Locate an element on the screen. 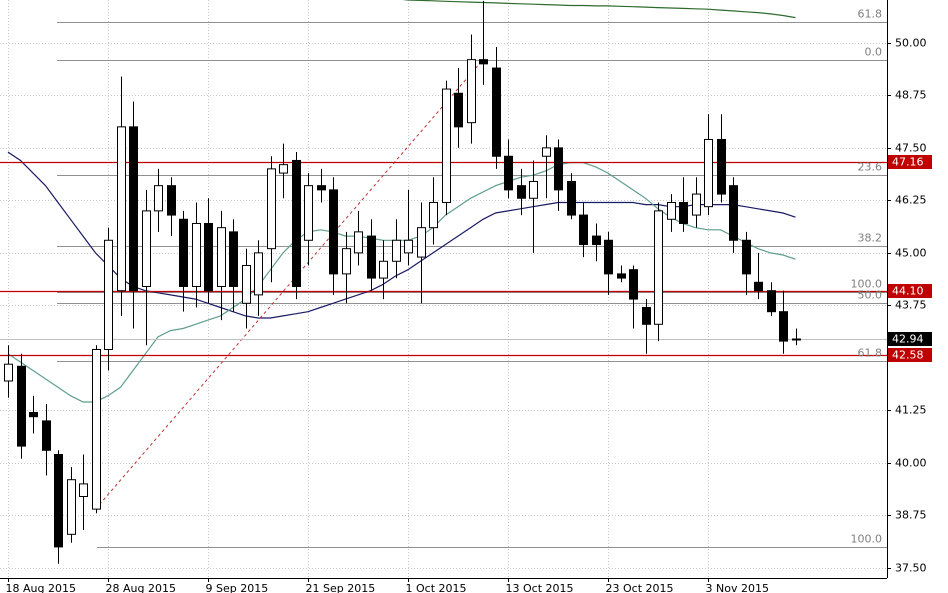  x-tick-label: 18 Aug 2015 is located at coordinates (41, 587).